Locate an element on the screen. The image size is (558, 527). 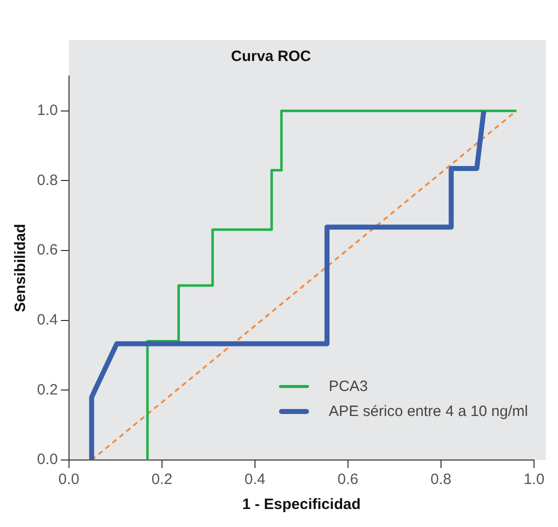
chart-title: Curva ROC is located at coordinates (271, 57).